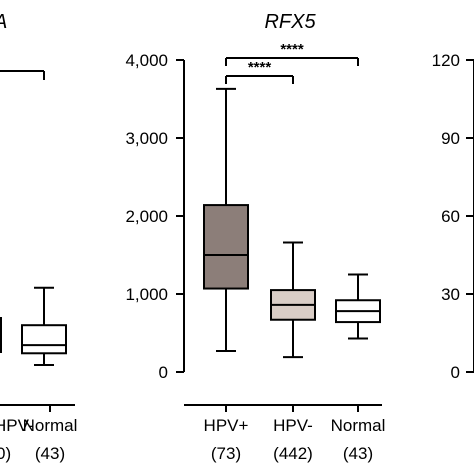  I want to click on rfx5-category-label: Normal, so click(358, 425).